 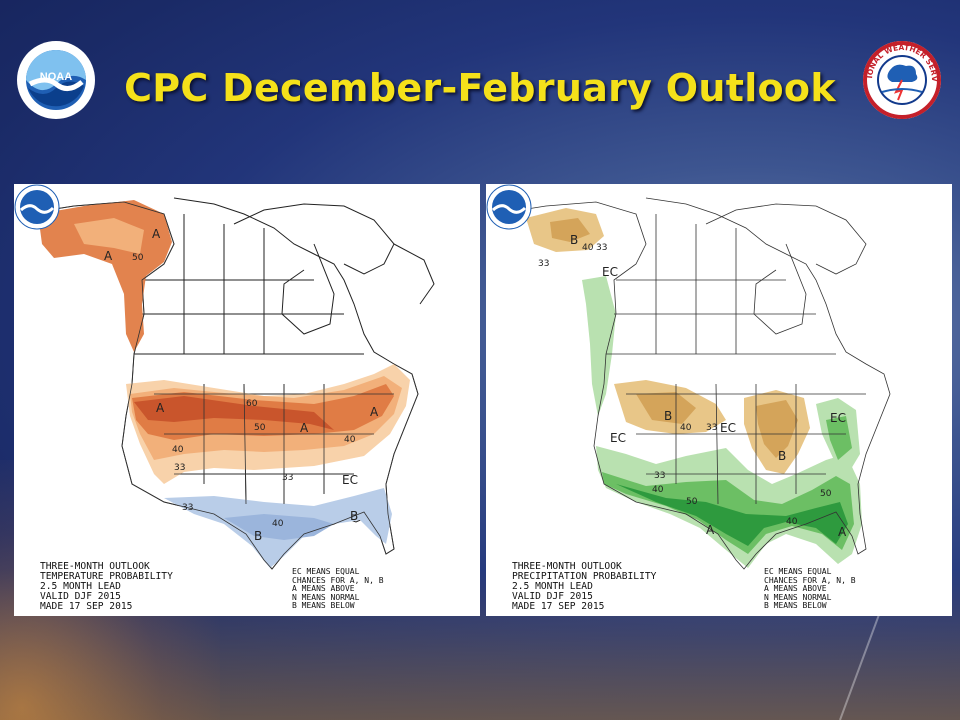 What do you see at coordinates (901, 79) in the screenshot?
I see `nws-logo: NATIONAL WEATHER SERVICE` at bounding box center [901, 79].